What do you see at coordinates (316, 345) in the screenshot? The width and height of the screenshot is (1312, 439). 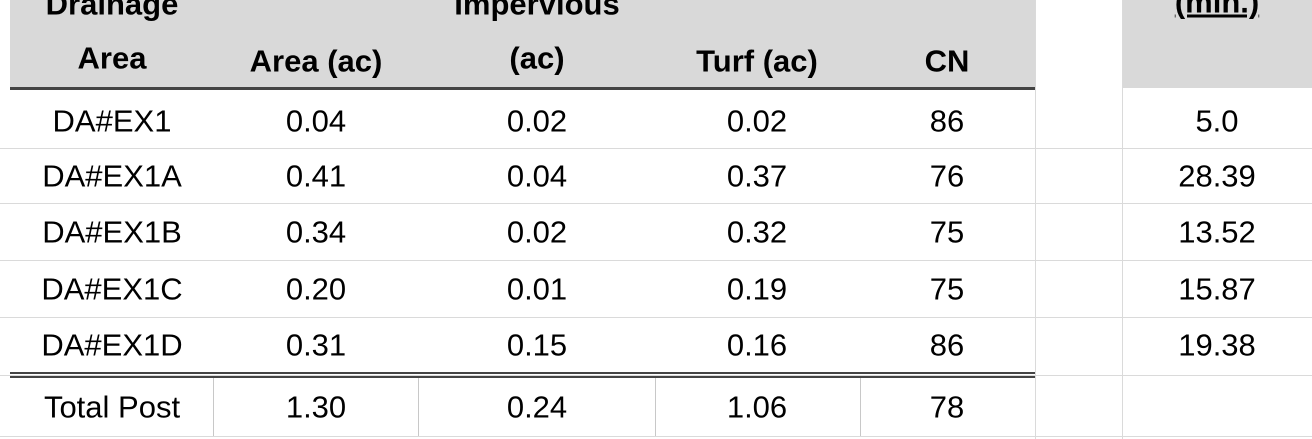 I see `cell-value: 0.31` at bounding box center [316, 345].